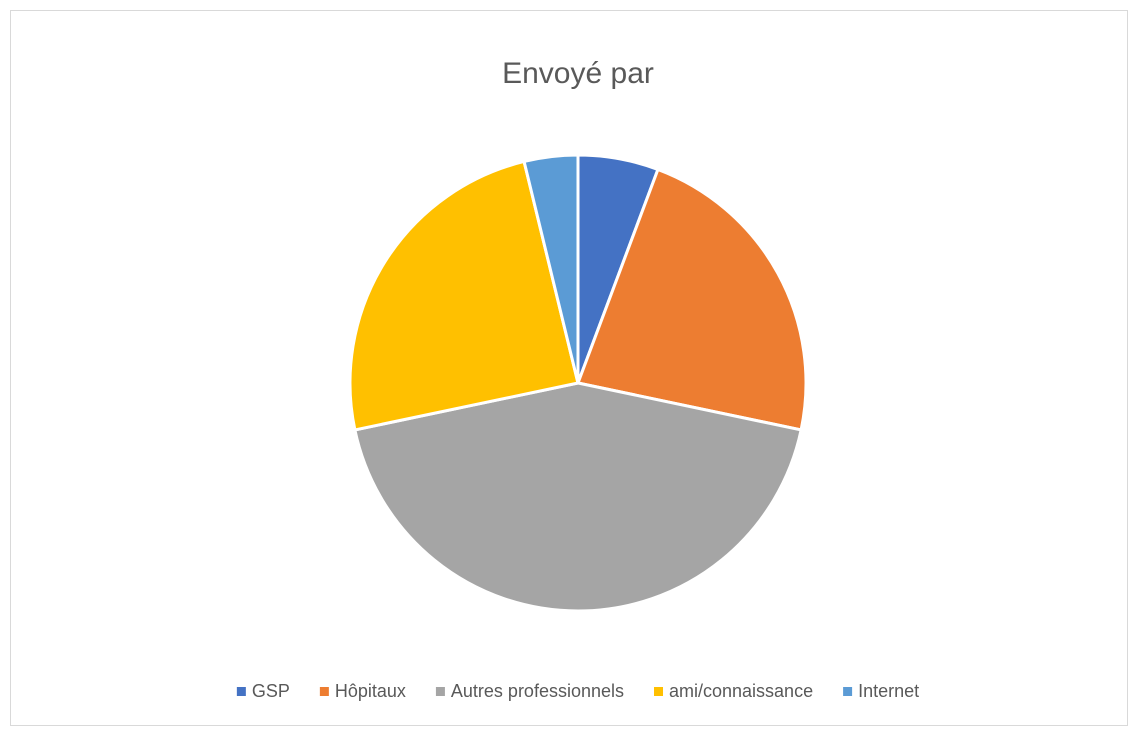 This screenshot has height=736, width=1138. What do you see at coordinates (741, 691) in the screenshot?
I see `legend-label: ami/connaissance` at bounding box center [741, 691].